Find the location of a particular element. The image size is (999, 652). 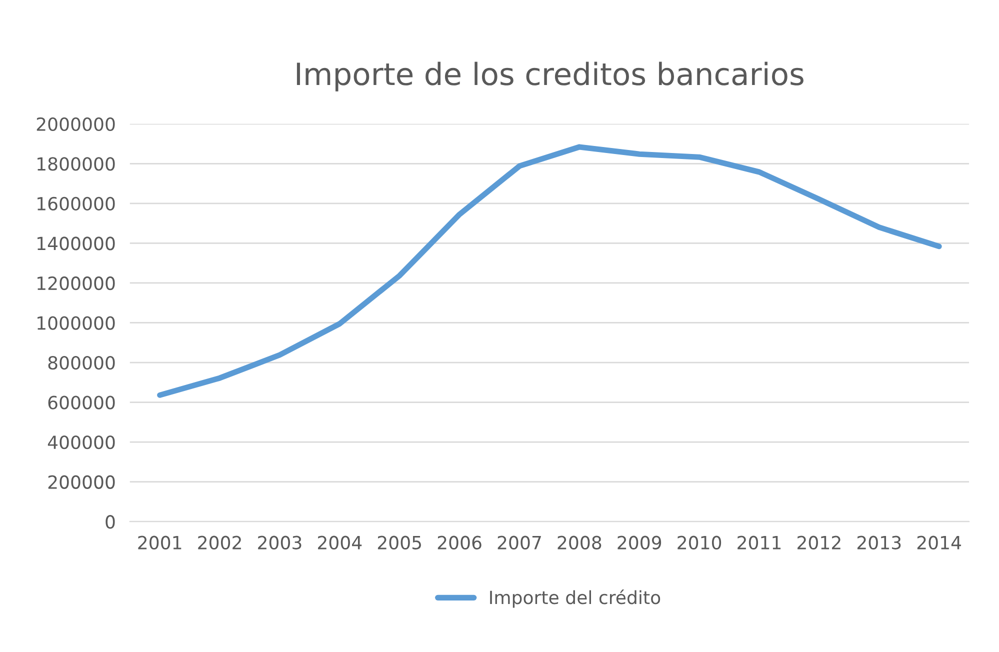

x-tick-label: 2003 is located at coordinates (280, 543).